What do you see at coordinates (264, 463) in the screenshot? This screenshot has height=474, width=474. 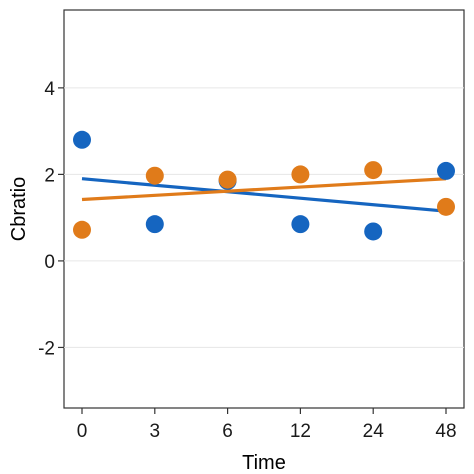 I see `x-axis-title: Time` at bounding box center [264, 463].